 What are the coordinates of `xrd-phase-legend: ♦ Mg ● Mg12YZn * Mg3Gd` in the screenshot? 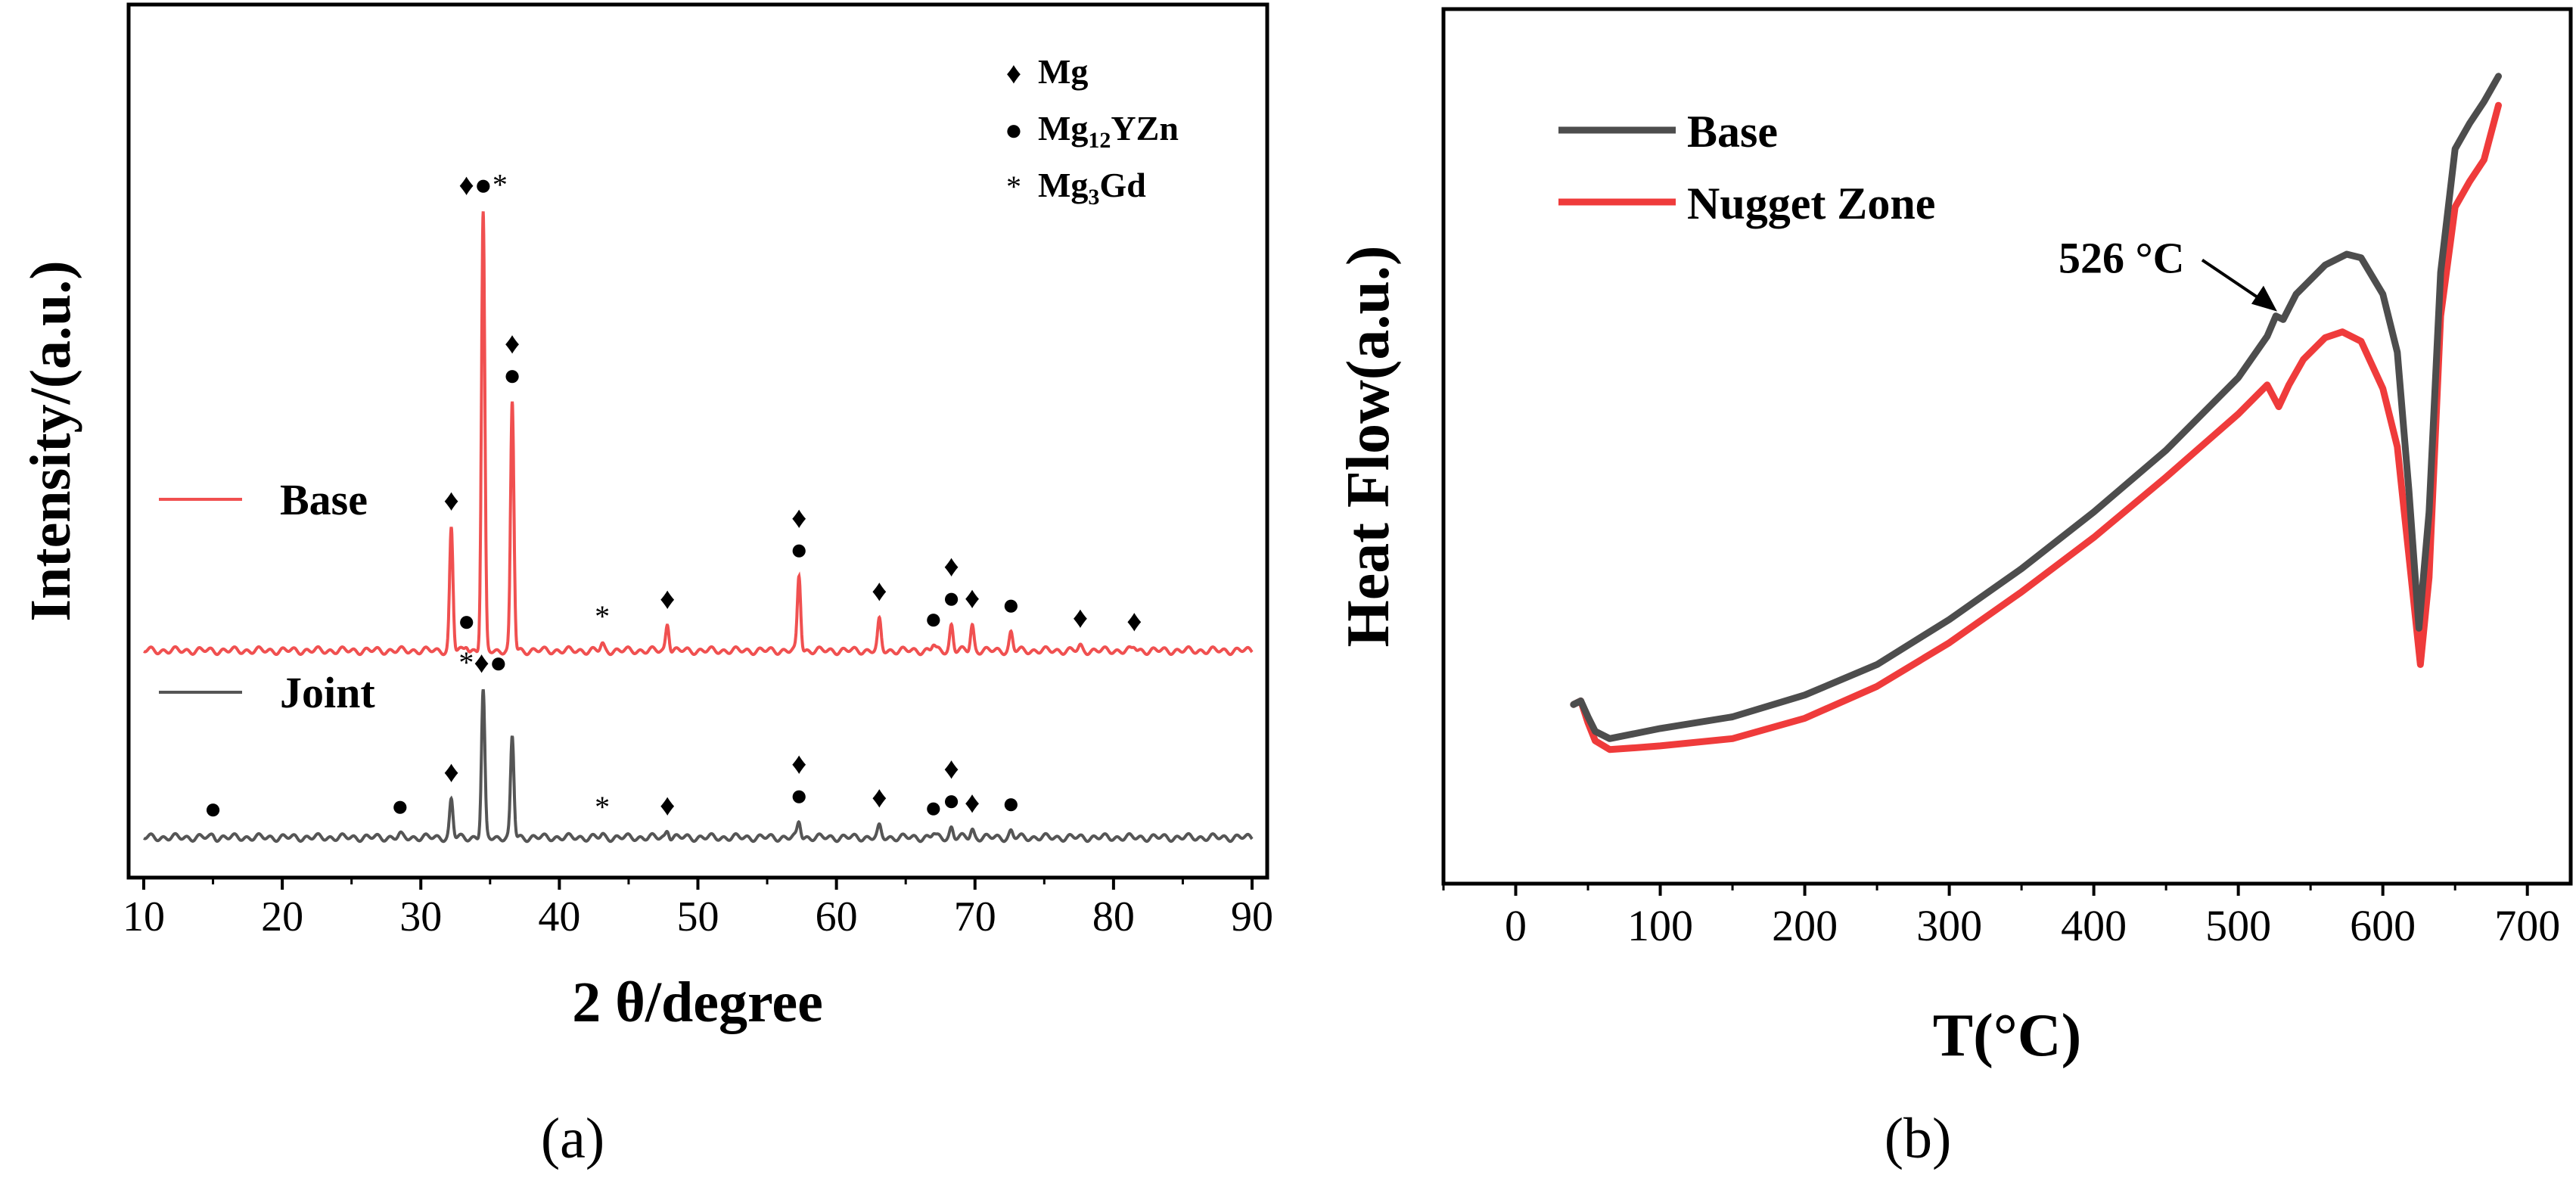 It's located at (1092, 131).